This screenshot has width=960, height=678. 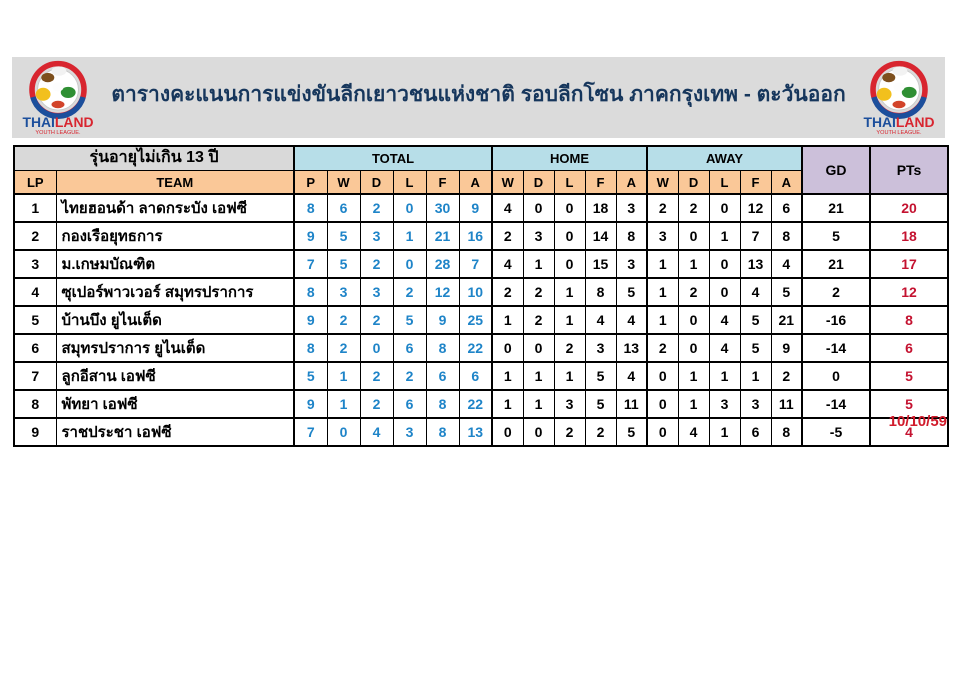 I want to click on away-stat-cell: 8, so click(x=786, y=432).